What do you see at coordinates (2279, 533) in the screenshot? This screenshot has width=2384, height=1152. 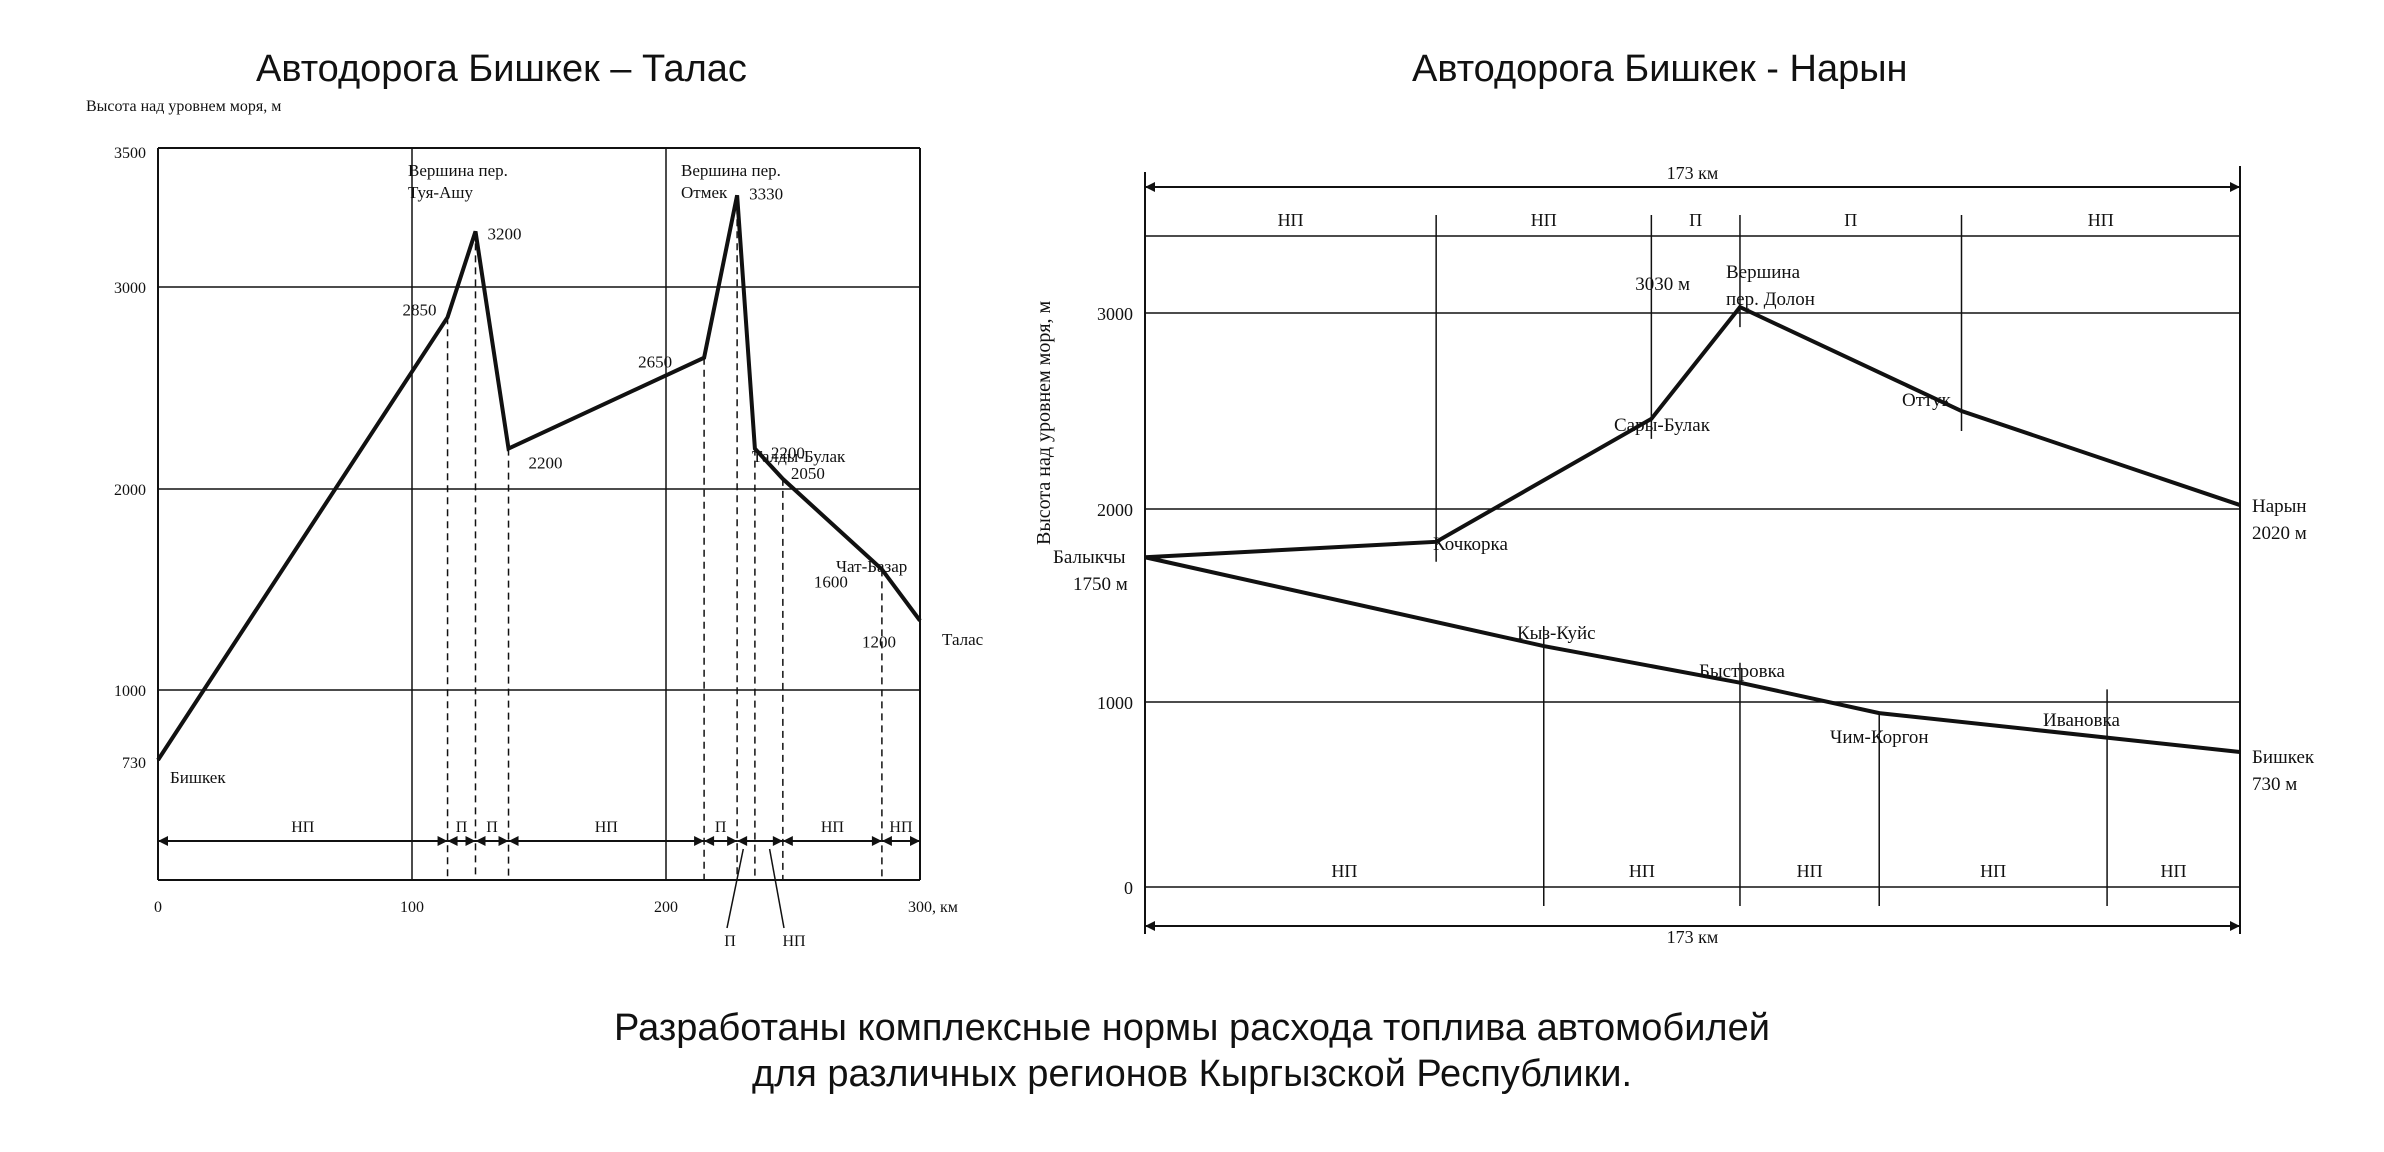 I see `n-place-label: 2020 м` at bounding box center [2279, 533].